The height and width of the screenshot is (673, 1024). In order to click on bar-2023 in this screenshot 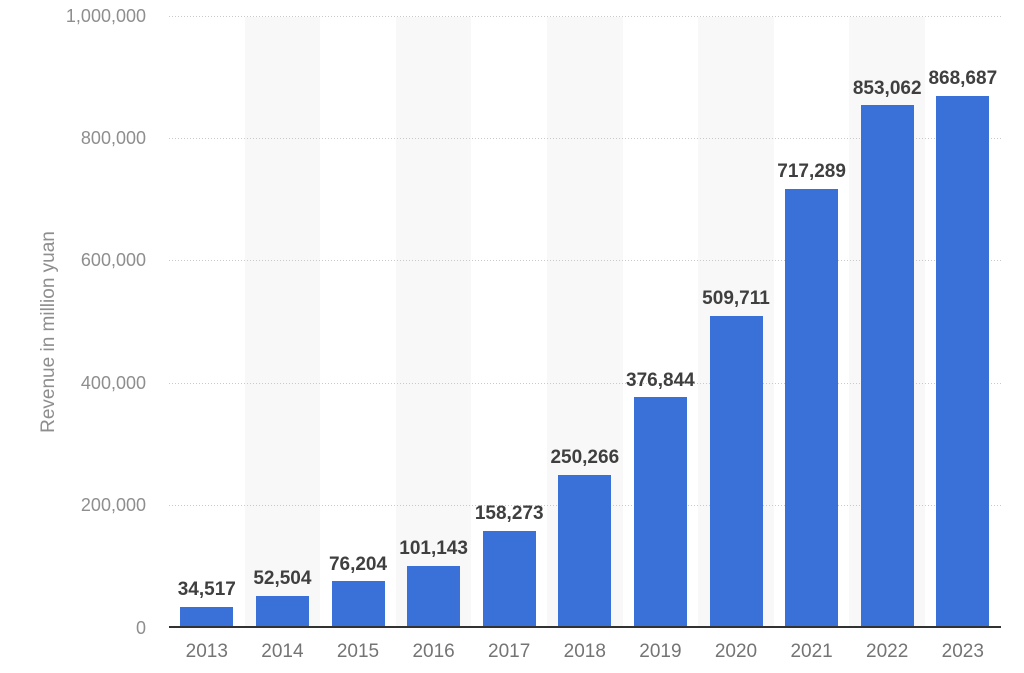, I will do `click(963, 361)`.